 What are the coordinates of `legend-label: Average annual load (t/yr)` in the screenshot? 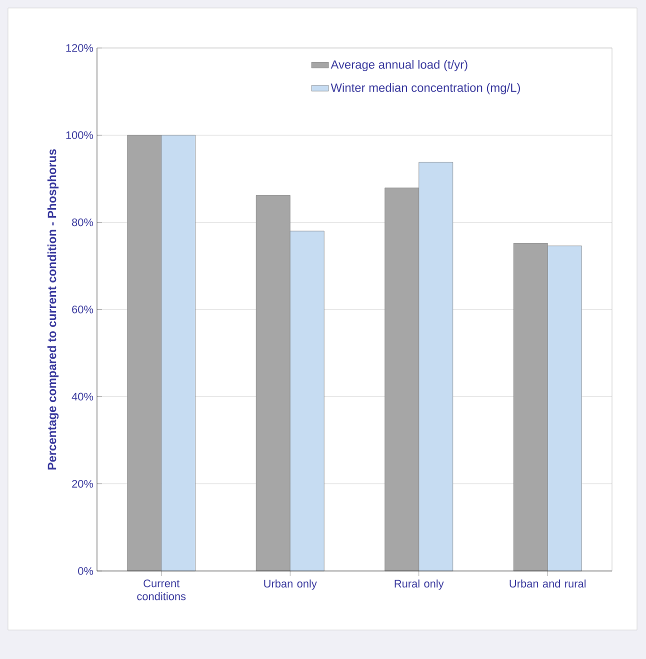 It's located at (399, 66).